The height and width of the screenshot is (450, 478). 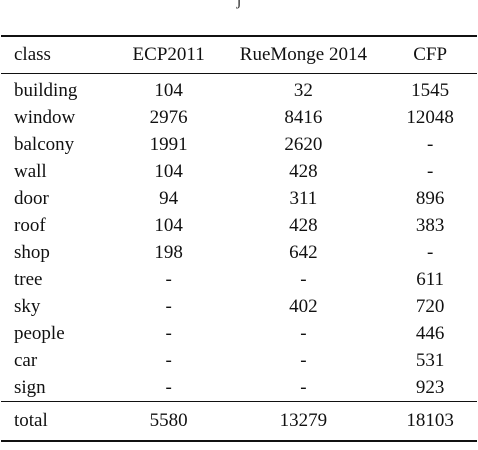 I want to click on cell-cfp: 611, so click(x=430, y=279).